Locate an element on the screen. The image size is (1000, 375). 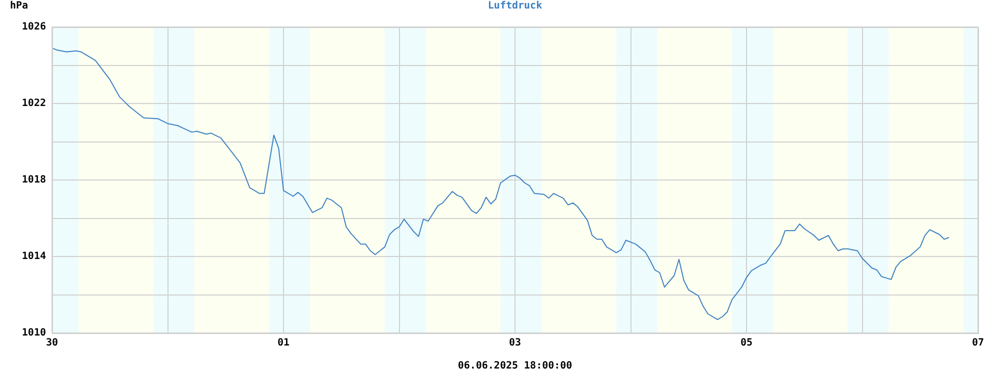
y-tick-label: 1022 is located at coordinates (34, 104).